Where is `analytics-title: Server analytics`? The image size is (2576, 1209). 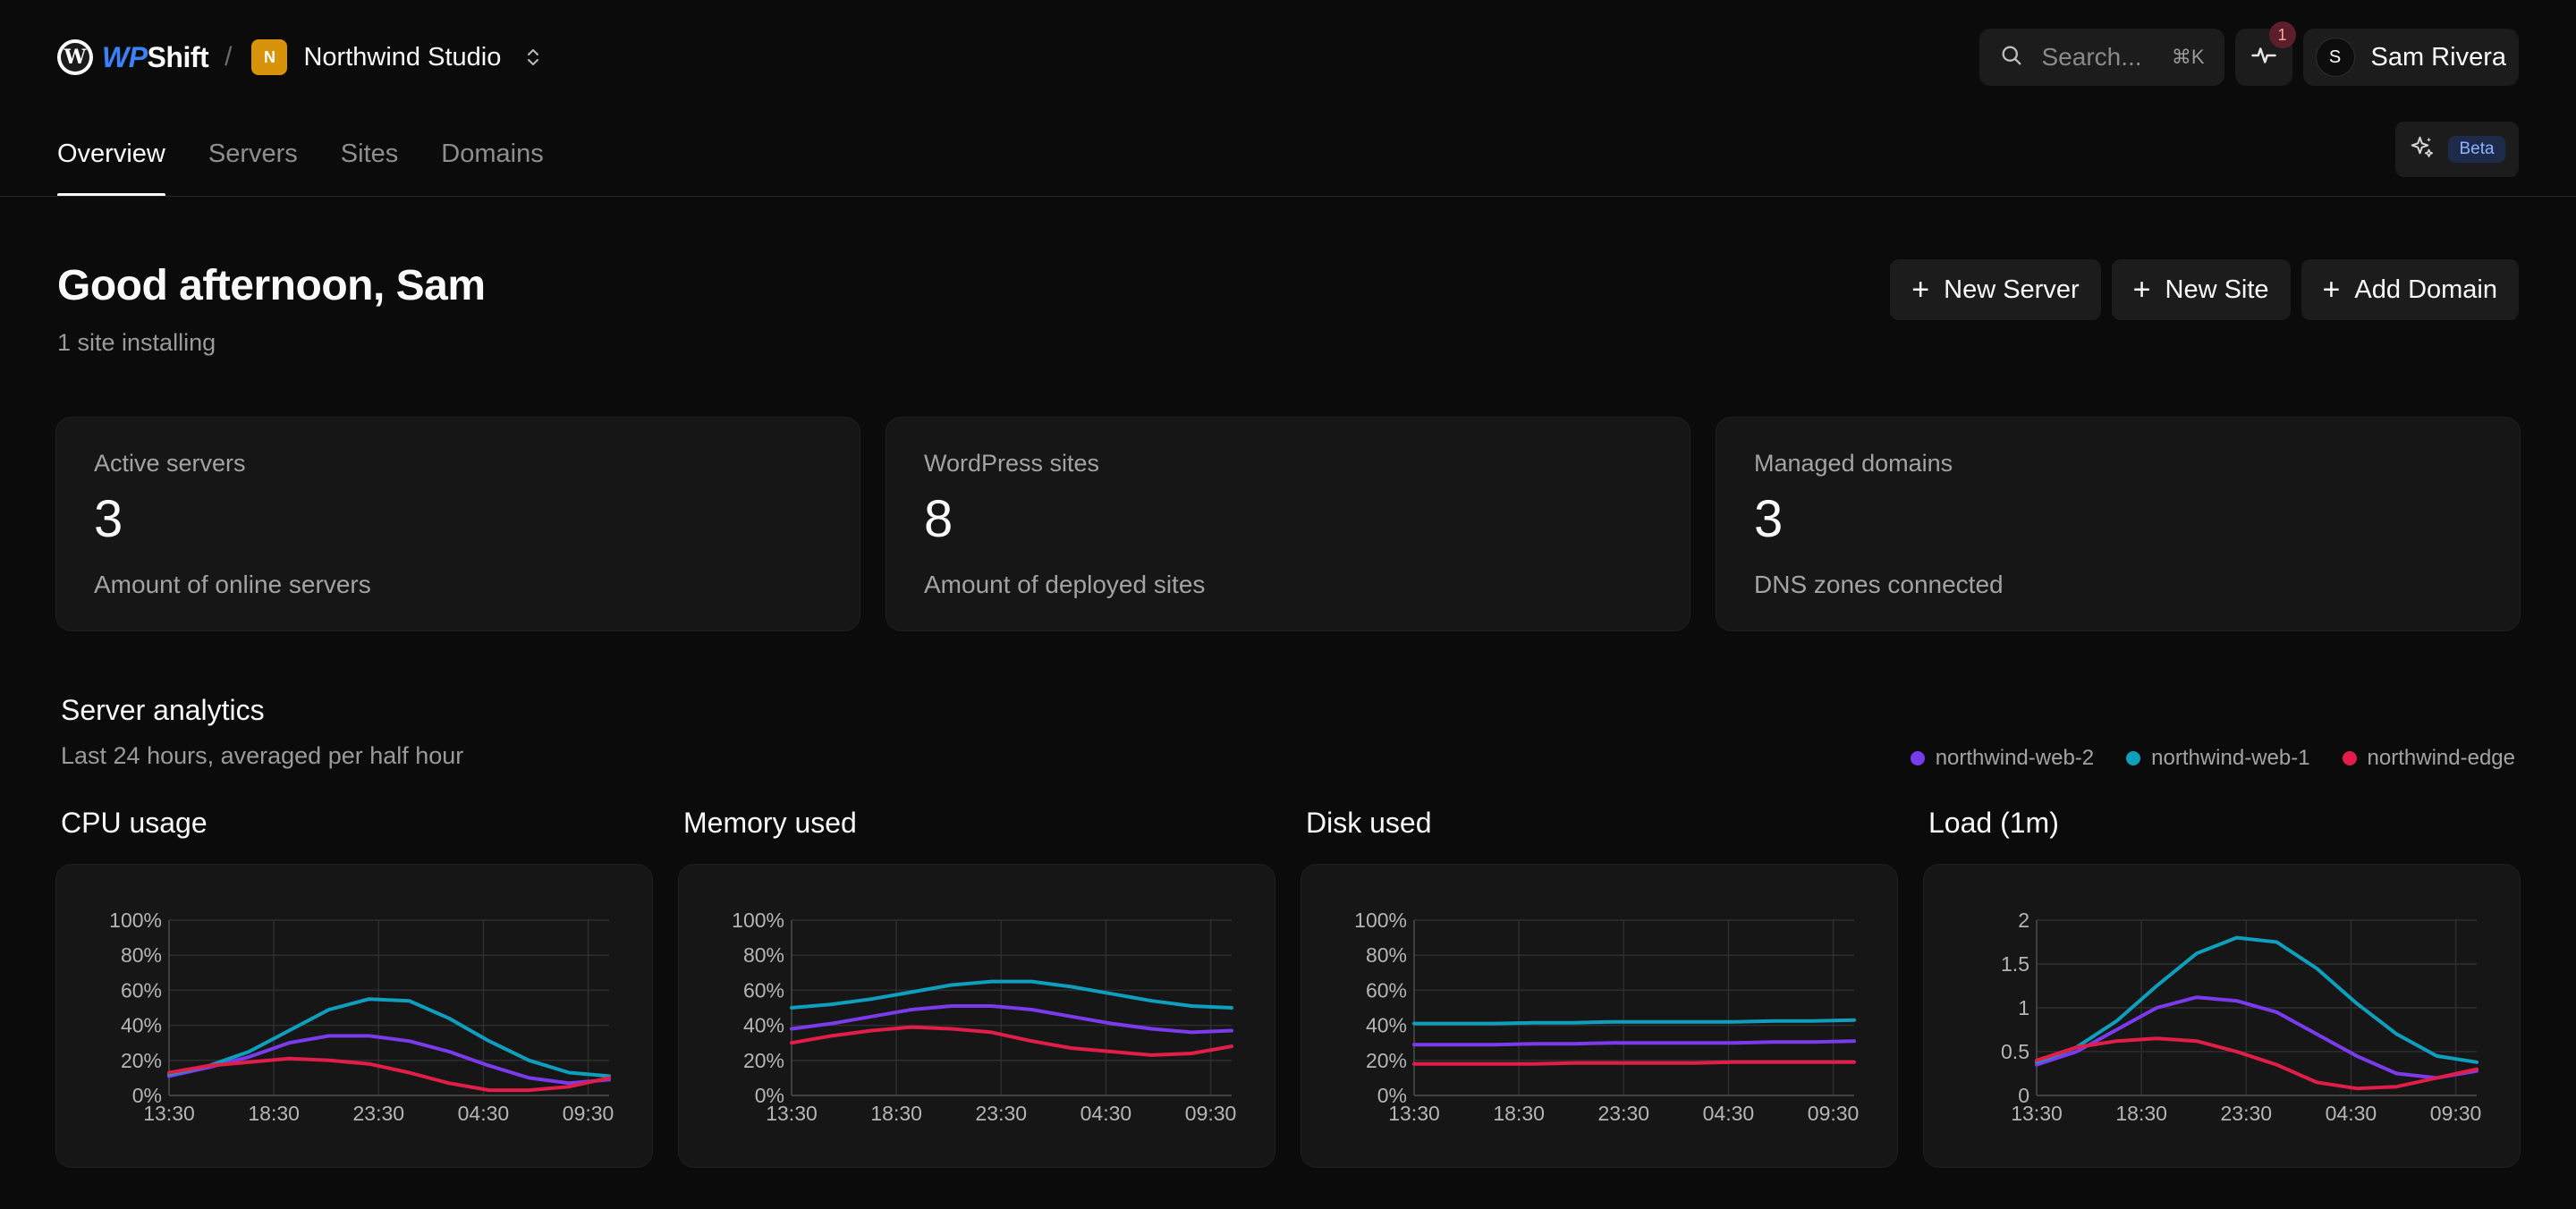
analytics-title: Server analytics is located at coordinates (163, 710).